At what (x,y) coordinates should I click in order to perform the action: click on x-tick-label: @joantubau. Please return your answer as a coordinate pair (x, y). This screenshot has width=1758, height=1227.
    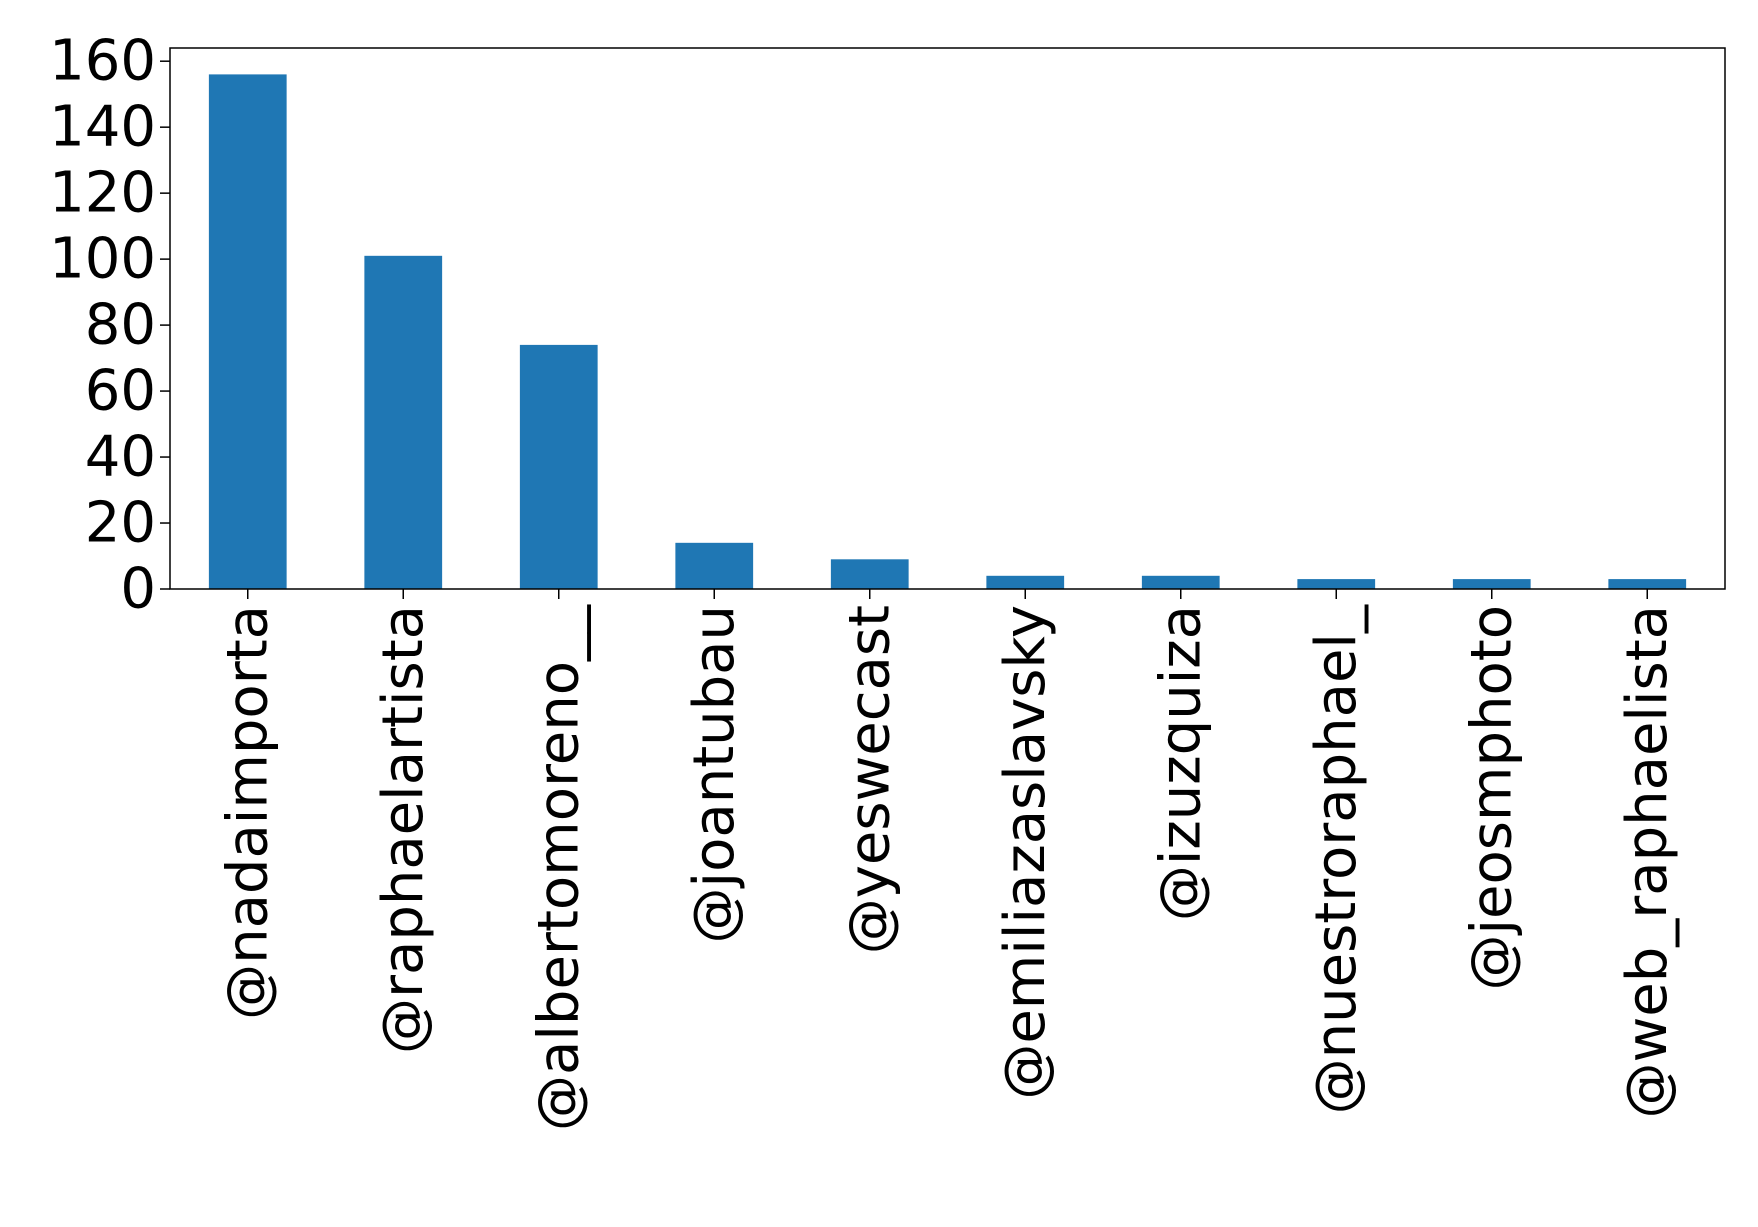
    Looking at the image, I should click on (714, 774).